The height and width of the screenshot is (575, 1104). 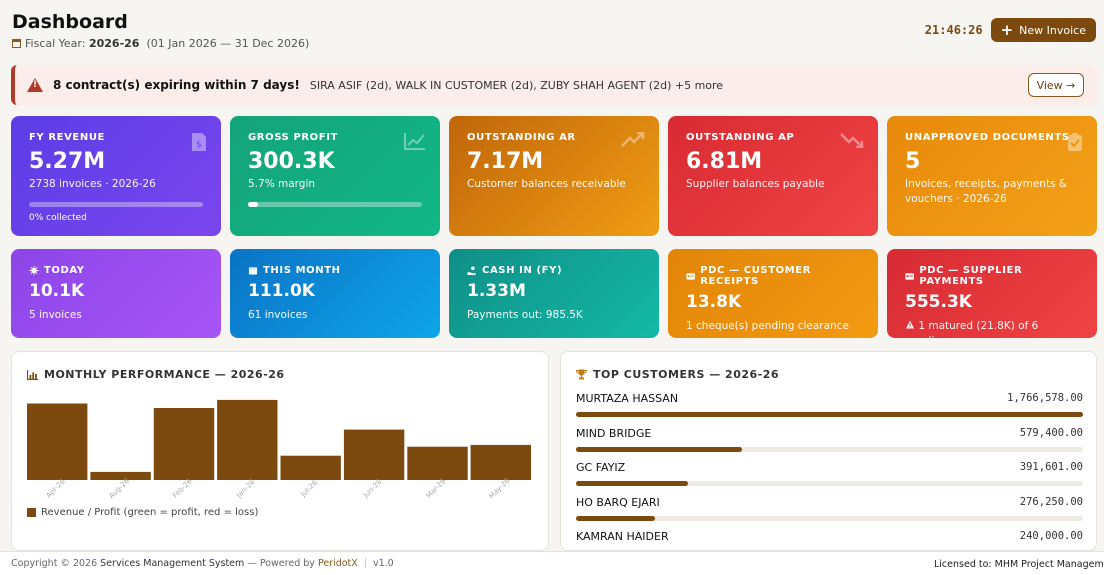 I want to click on chart-tick-label: Jun-26, so click(x=372, y=488).